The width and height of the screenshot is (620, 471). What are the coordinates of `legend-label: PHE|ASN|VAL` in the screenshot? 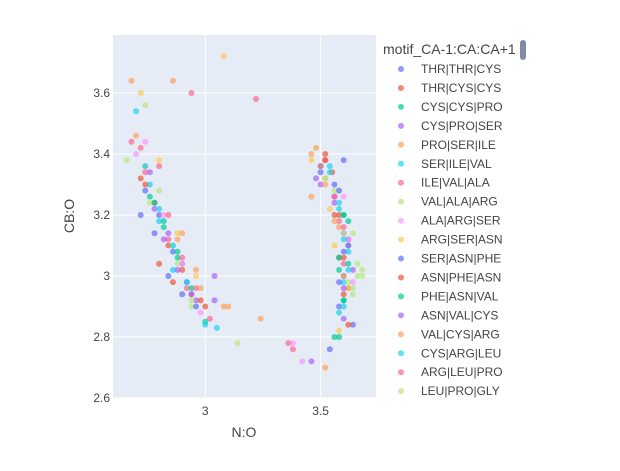 It's located at (460, 296).